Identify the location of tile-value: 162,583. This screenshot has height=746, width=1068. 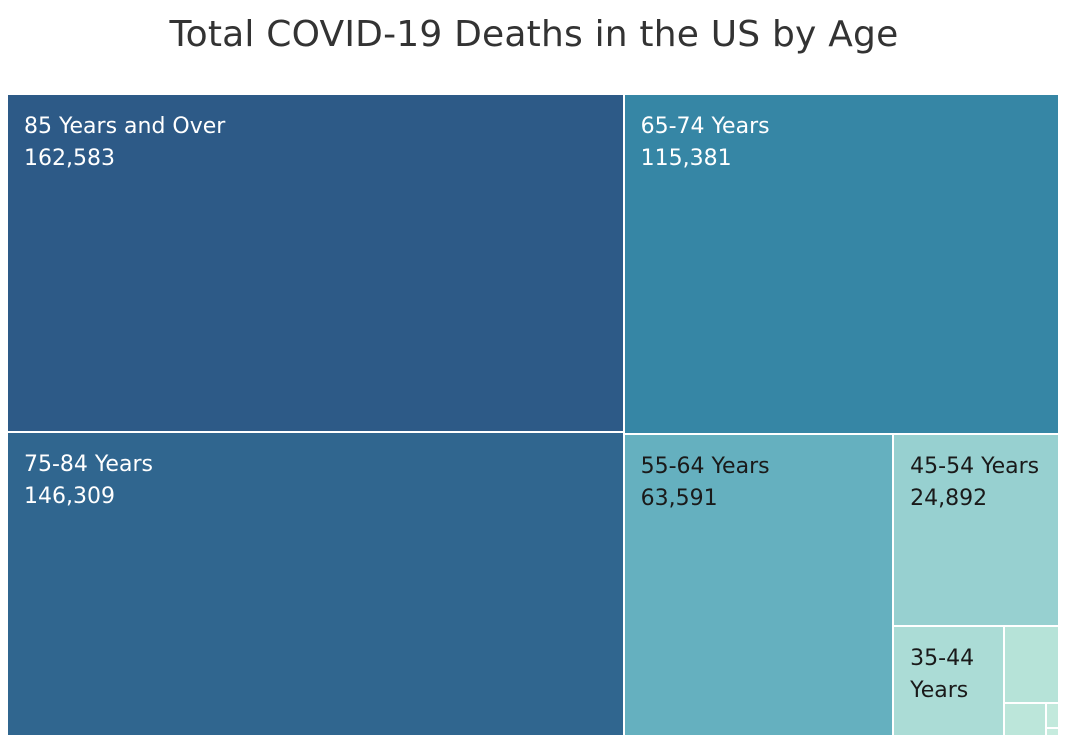
(69, 158).